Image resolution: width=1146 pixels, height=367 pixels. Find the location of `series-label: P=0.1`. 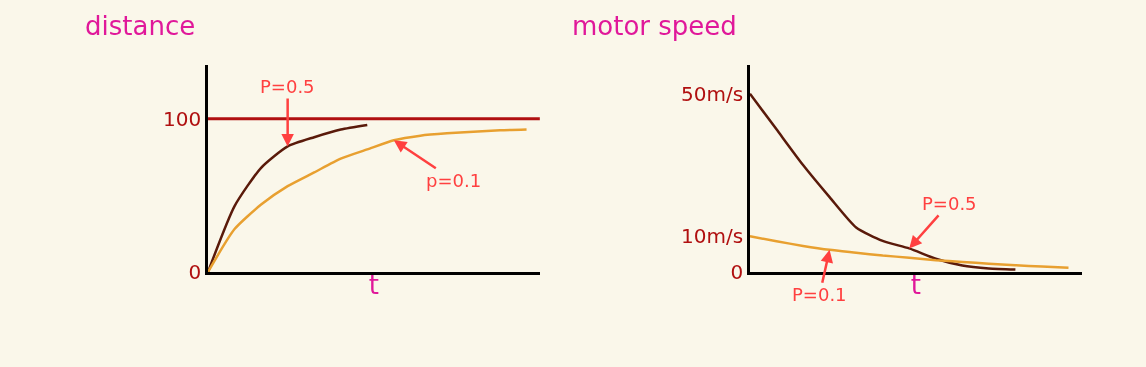

series-label: P=0.1 is located at coordinates (819, 294).